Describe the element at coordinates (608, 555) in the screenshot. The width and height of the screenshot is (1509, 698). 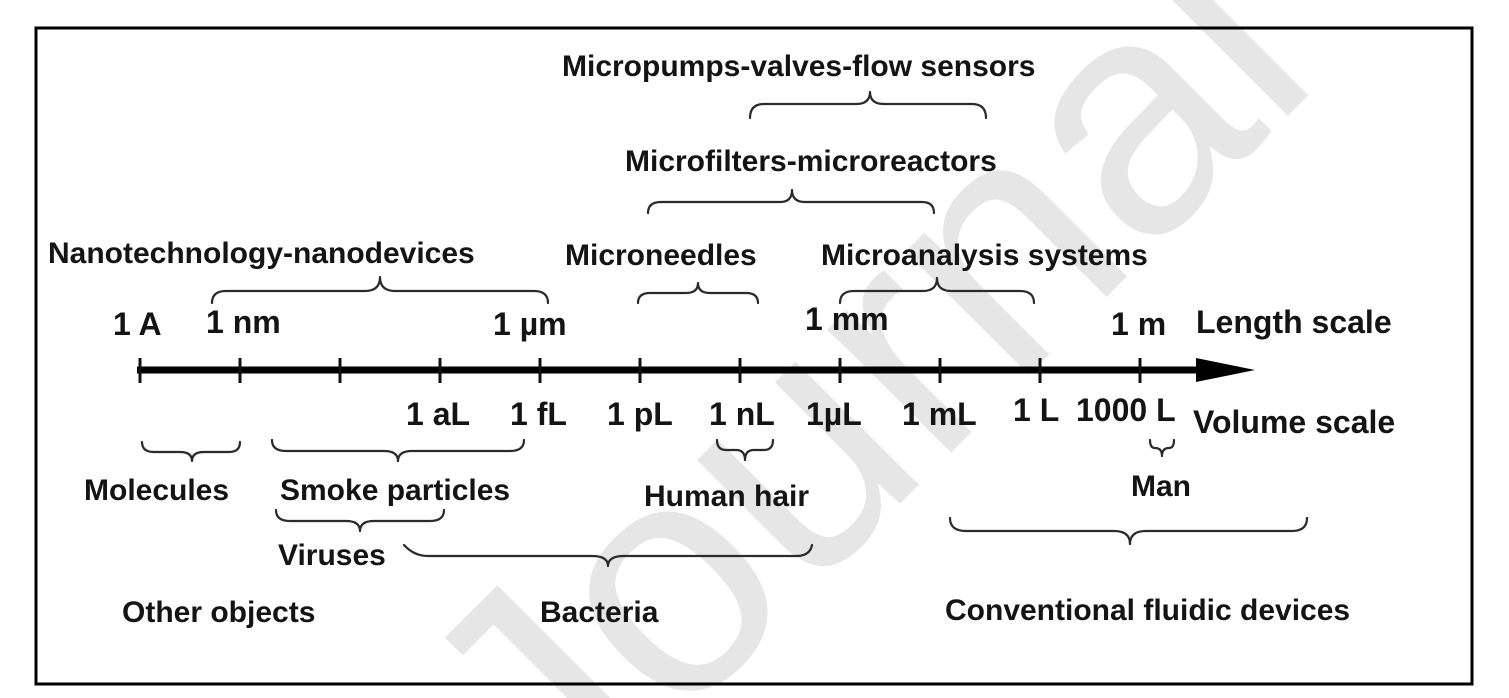
I see `brace-bacteria` at that location.